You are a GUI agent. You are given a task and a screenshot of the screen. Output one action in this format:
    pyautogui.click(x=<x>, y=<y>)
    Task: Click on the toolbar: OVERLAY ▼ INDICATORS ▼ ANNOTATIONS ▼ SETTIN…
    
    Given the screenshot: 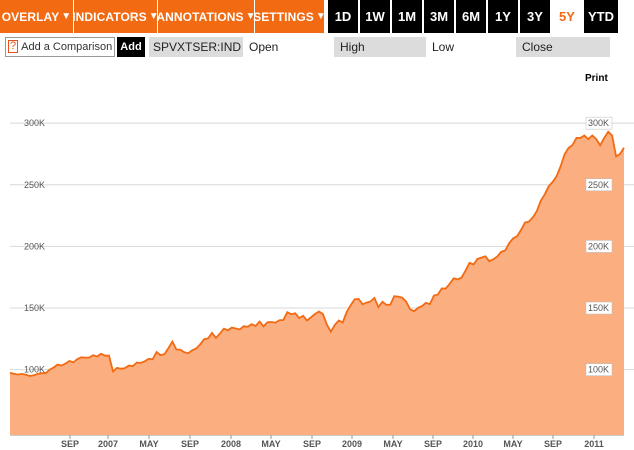 What is the action you would take?
    pyautogui.click(x=317, y=16)
    